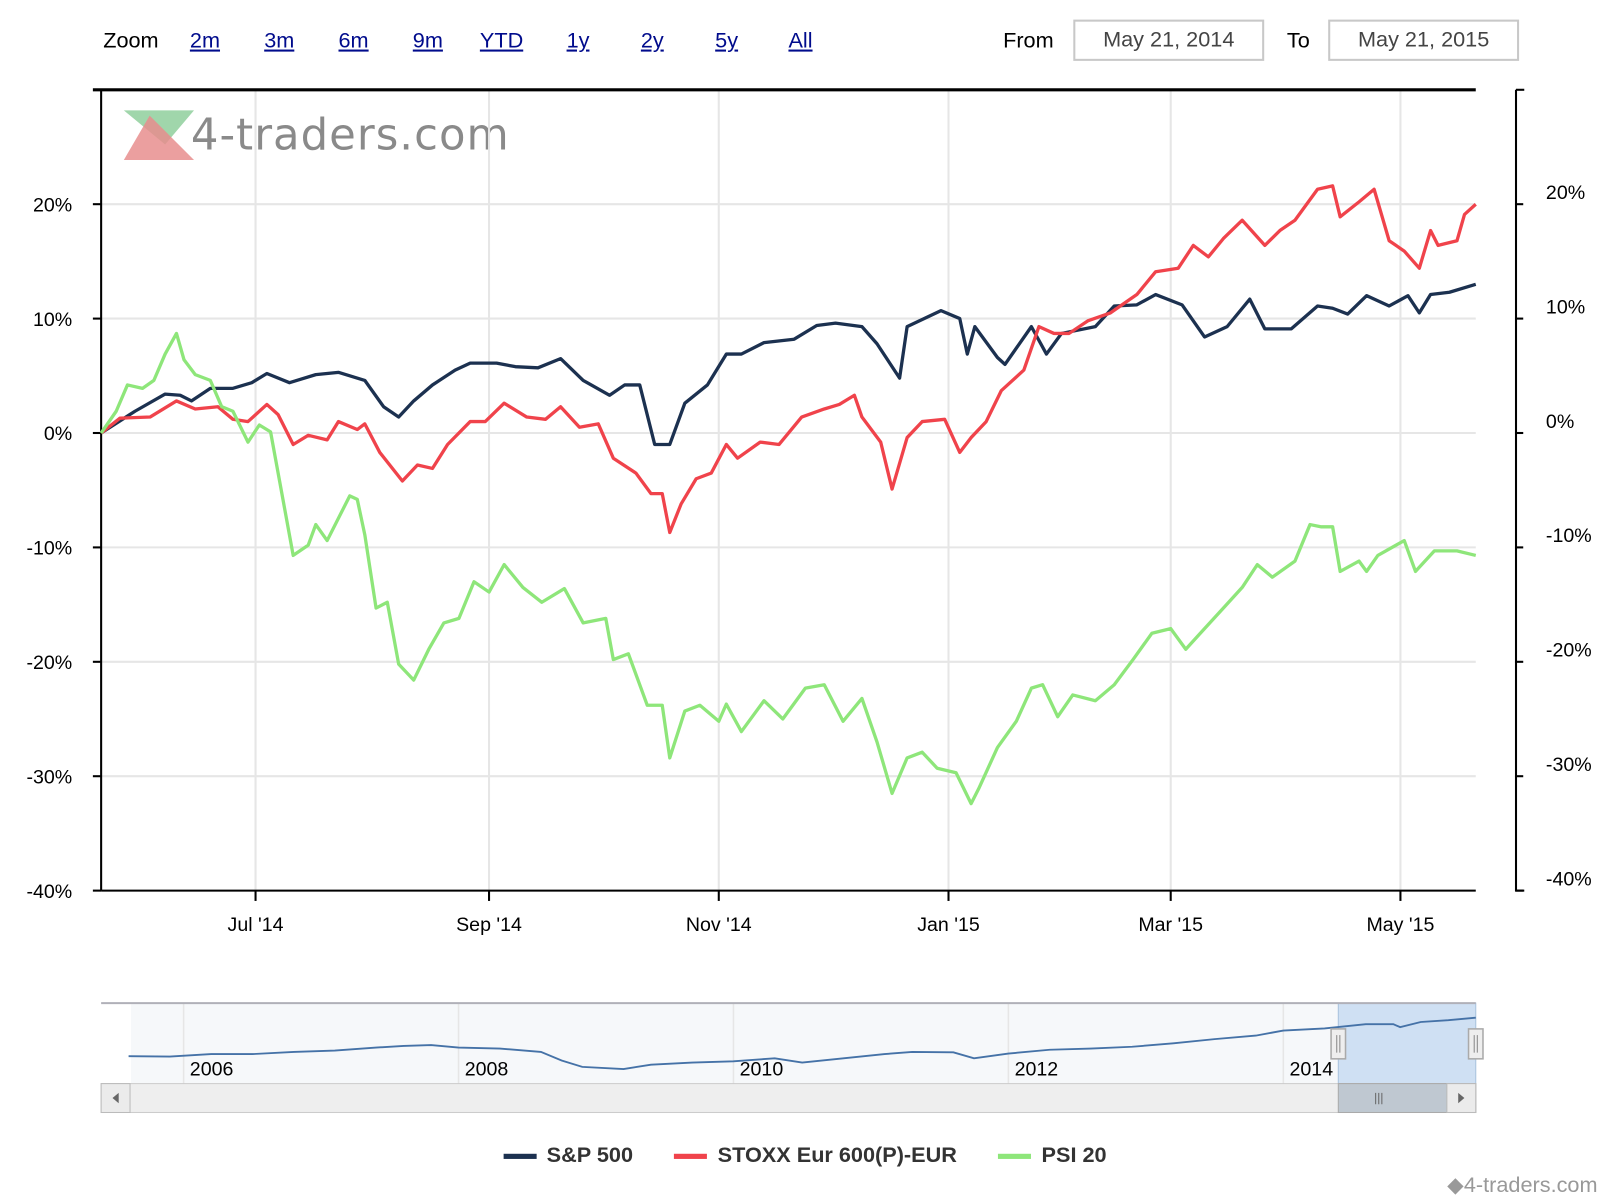 This screenshot has width=1610, height=1200. Describe the element at coordinates (1015, 1156) in the screenshot. I see `psi20-swatch` at that location.